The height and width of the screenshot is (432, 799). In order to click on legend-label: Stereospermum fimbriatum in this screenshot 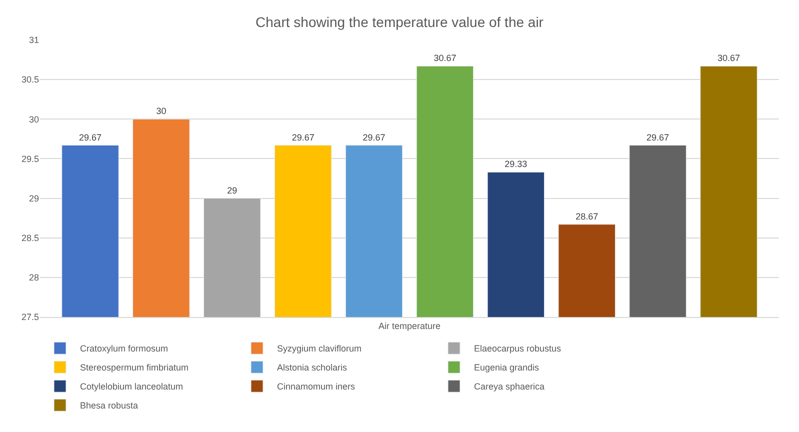, I will do `click(134, 367)`.